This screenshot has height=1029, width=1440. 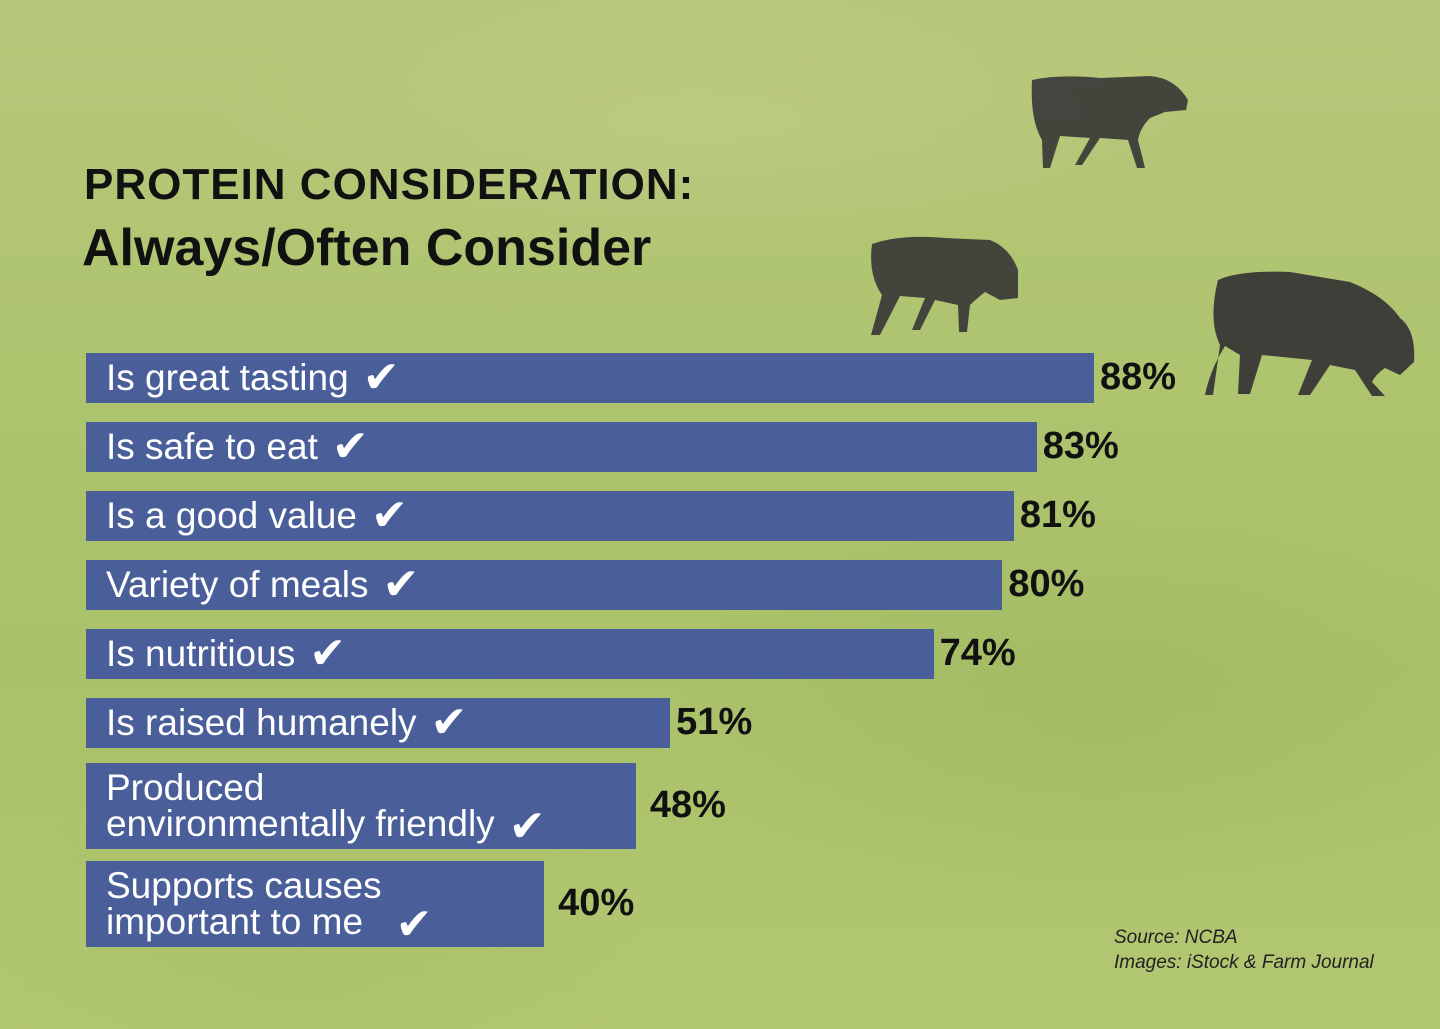 What do you see at coordinates (389, 184) in the screenshot?
I see `chart-title-line-1: PROTEIN CONSIDERATION:` at bounding box center [389, 184].